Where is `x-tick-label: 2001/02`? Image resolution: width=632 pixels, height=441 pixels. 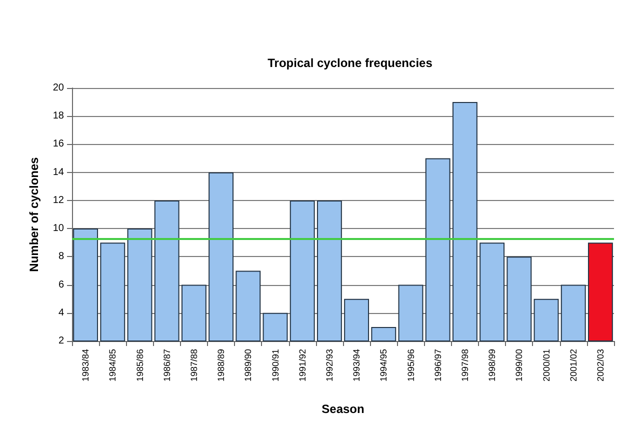
x-tick-label: 2001/02 is located at coordinates (573, 365).